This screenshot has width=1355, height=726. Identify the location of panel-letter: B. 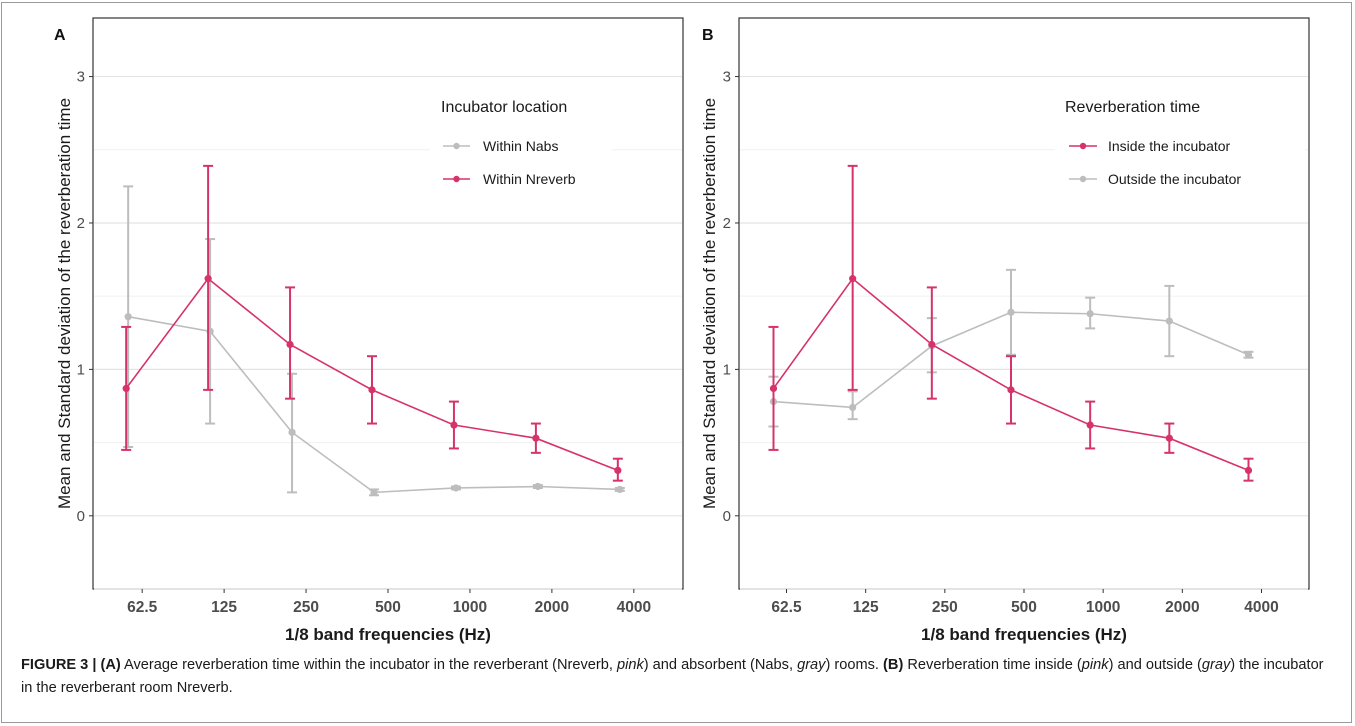
(708, 35).